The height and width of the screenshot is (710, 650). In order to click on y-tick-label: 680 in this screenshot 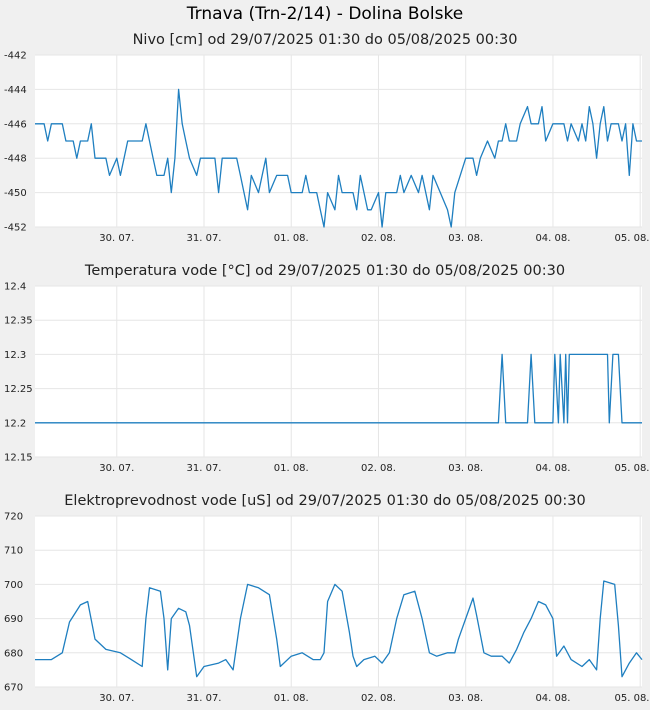, I will do `click(13, 653)`.